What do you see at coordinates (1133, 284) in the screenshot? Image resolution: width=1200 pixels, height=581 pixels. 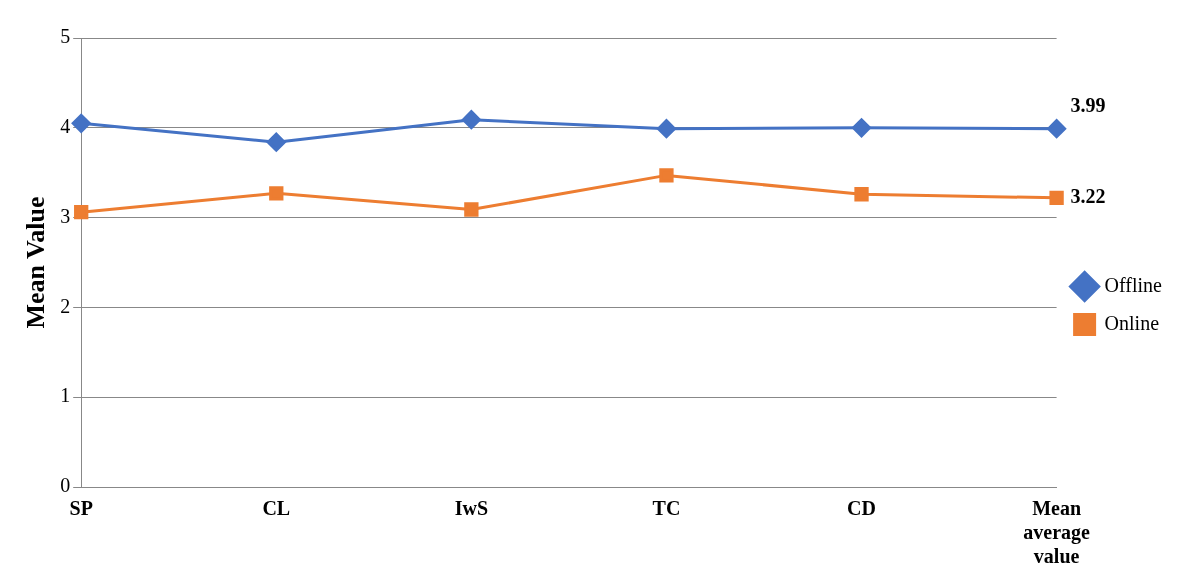 I see `legend-label: Offline` at bounding box center [1133, 284].